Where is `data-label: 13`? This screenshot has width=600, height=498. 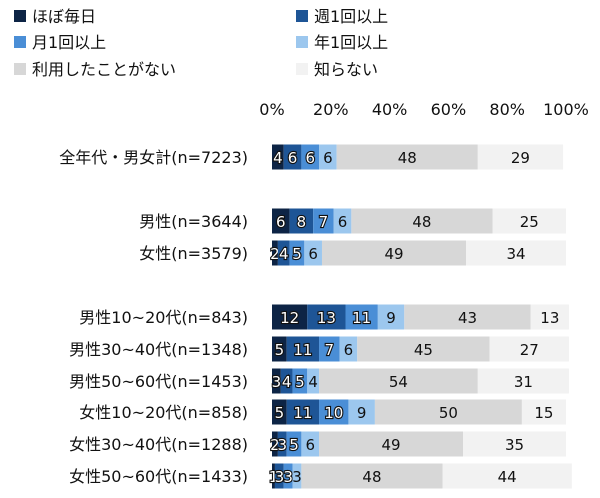 data-label: 13 is located at coordinates (326, 318).